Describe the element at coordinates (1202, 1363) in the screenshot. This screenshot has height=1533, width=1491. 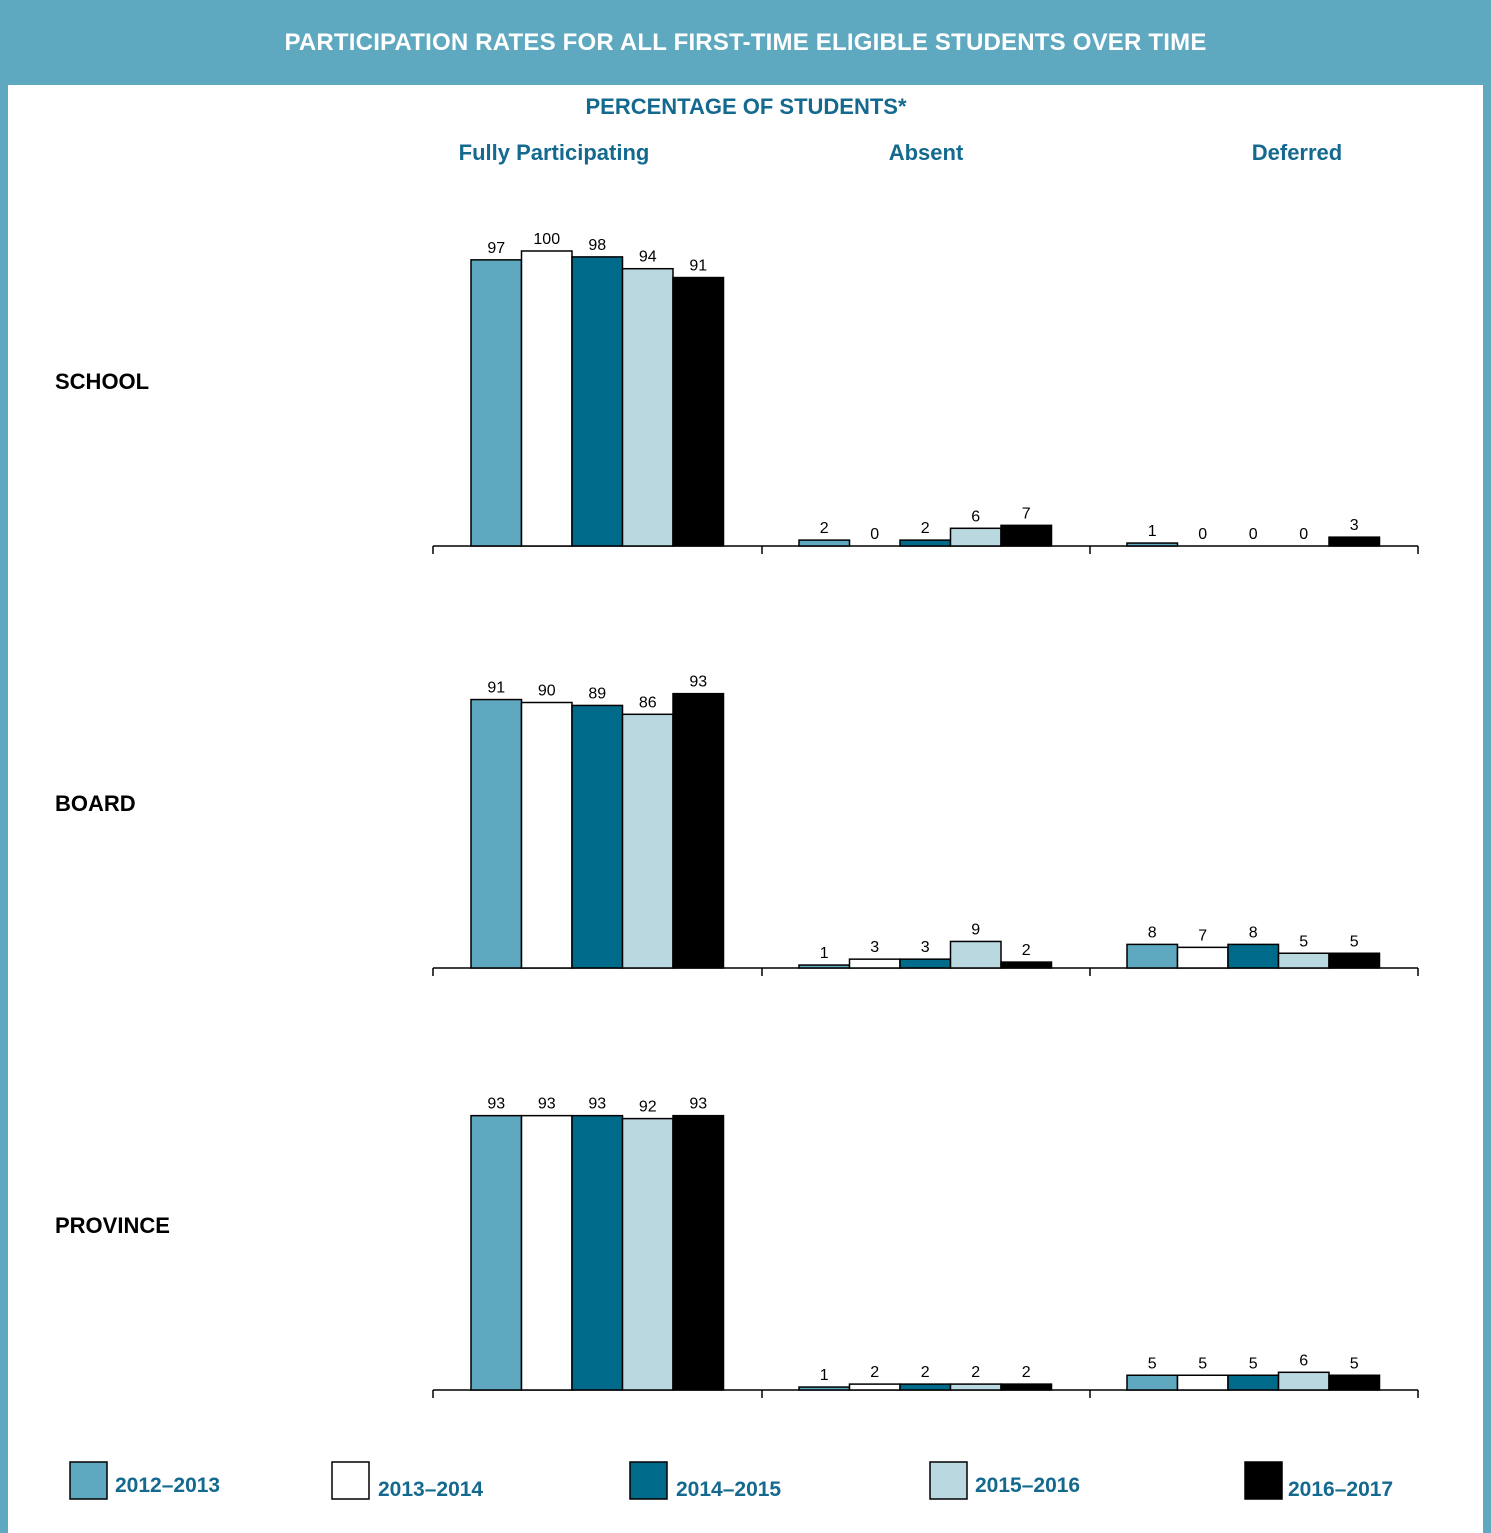
I see `data-label-province-deferred-2013-2014: 5` at that location.